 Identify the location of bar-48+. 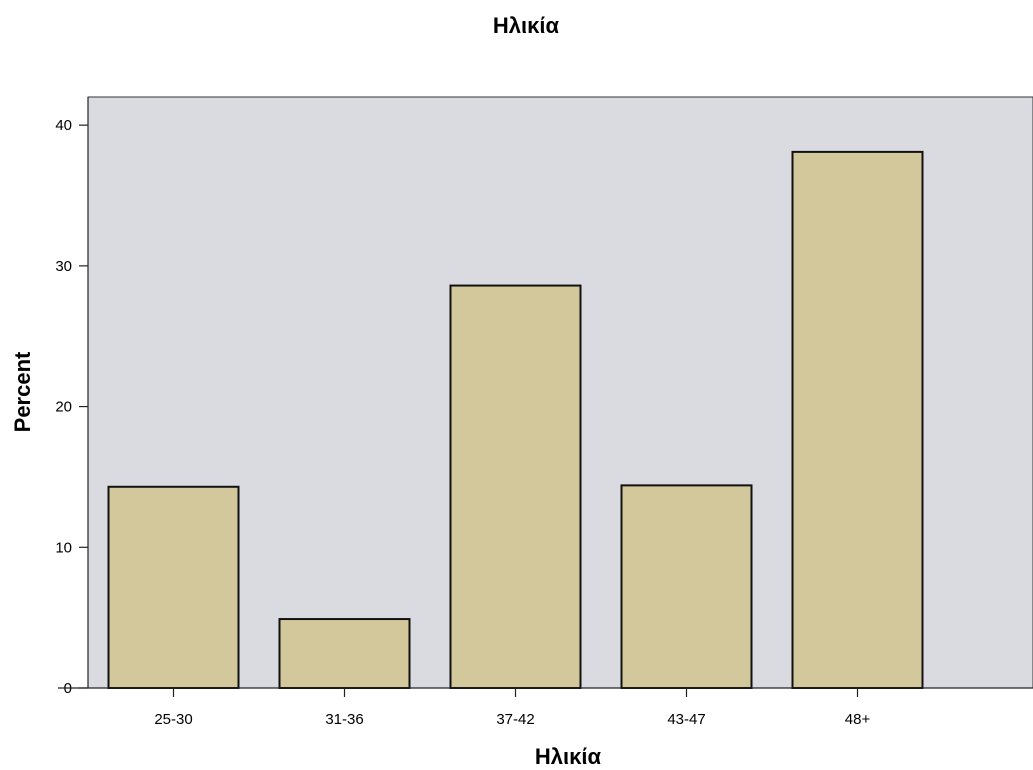
(857, 419).